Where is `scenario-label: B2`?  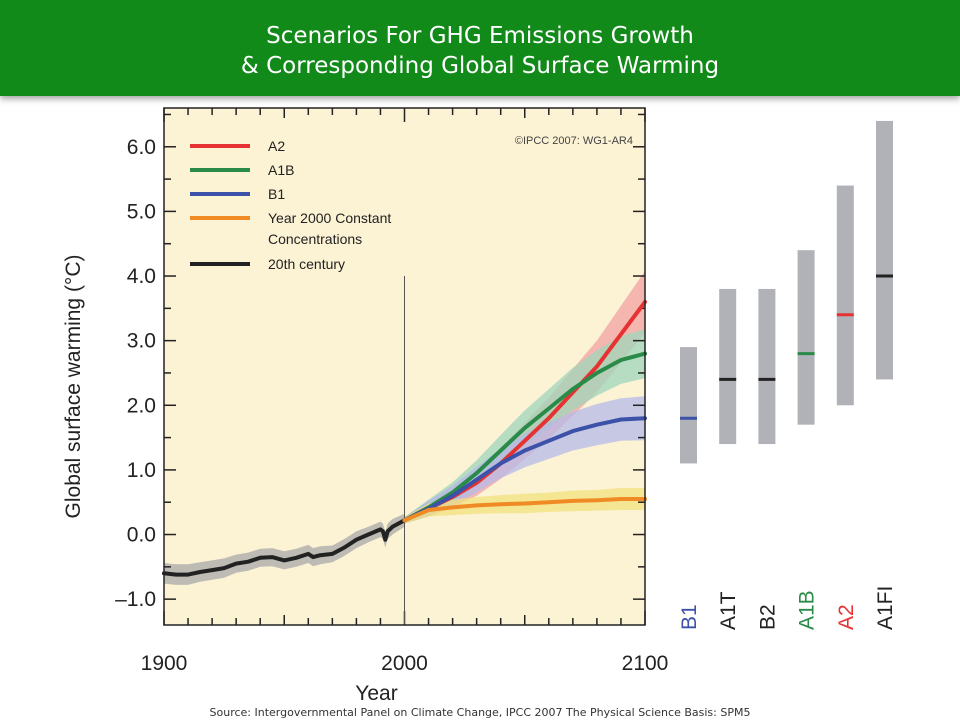 scenario-label: B2 is located at coordinates (767, 617).